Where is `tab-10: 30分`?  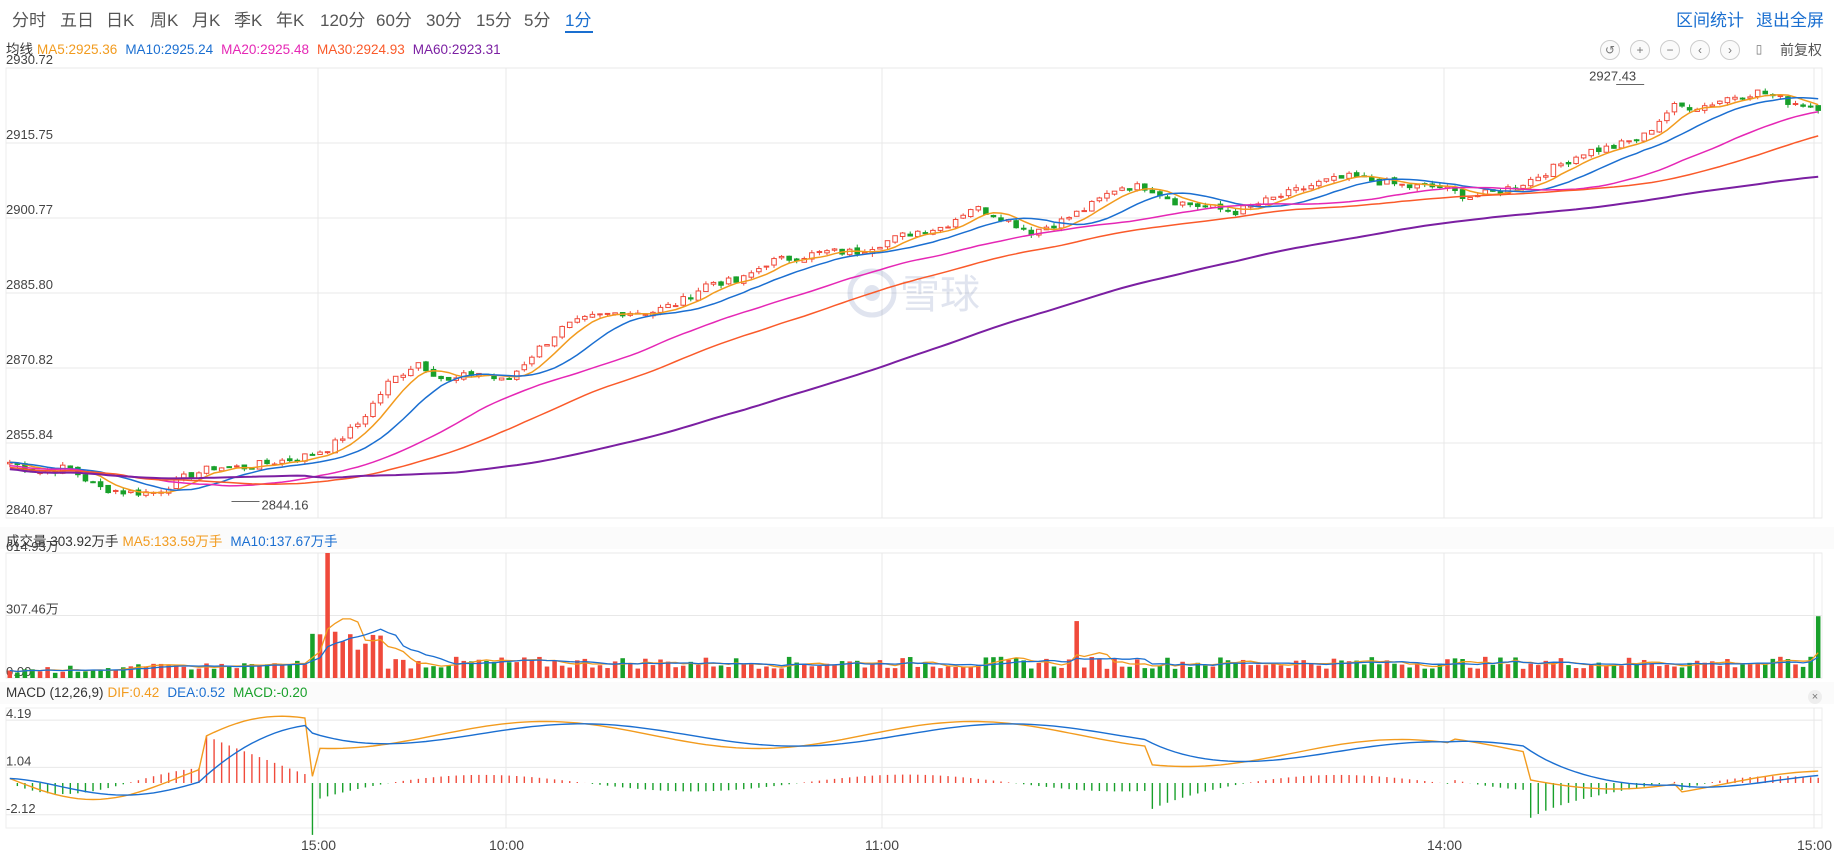
tab-10: 30分 is located at coordinates (444, 20).